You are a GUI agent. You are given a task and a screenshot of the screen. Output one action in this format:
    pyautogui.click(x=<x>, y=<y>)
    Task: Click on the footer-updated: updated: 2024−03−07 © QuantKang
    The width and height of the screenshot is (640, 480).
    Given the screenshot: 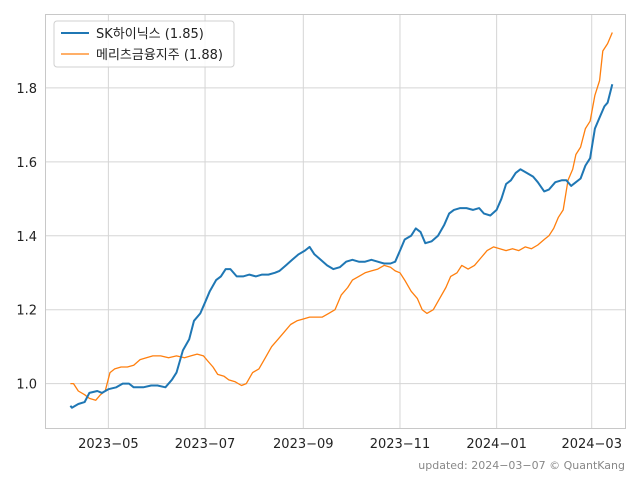 What is the action you would take?
    pyautogui.click(x=521, y=465)
    